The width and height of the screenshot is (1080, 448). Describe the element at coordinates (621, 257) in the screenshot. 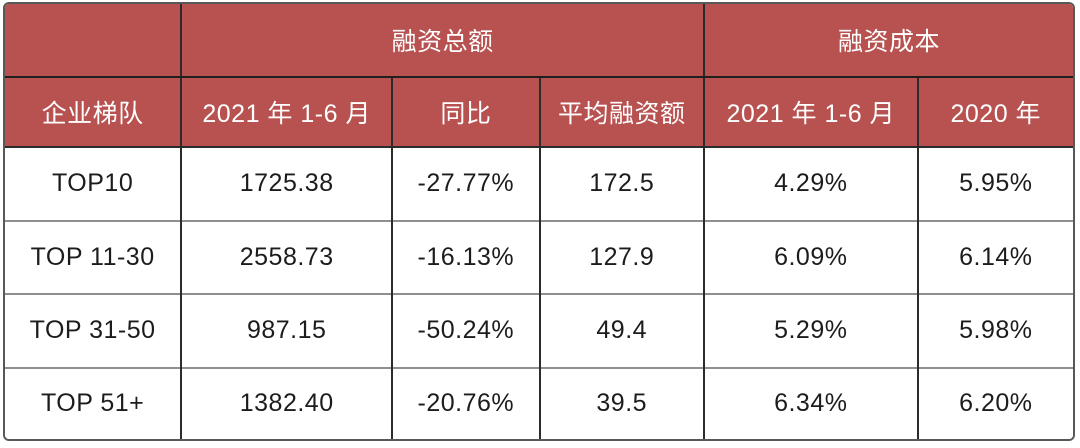

I see `cell-avg: 127.9` at that location.